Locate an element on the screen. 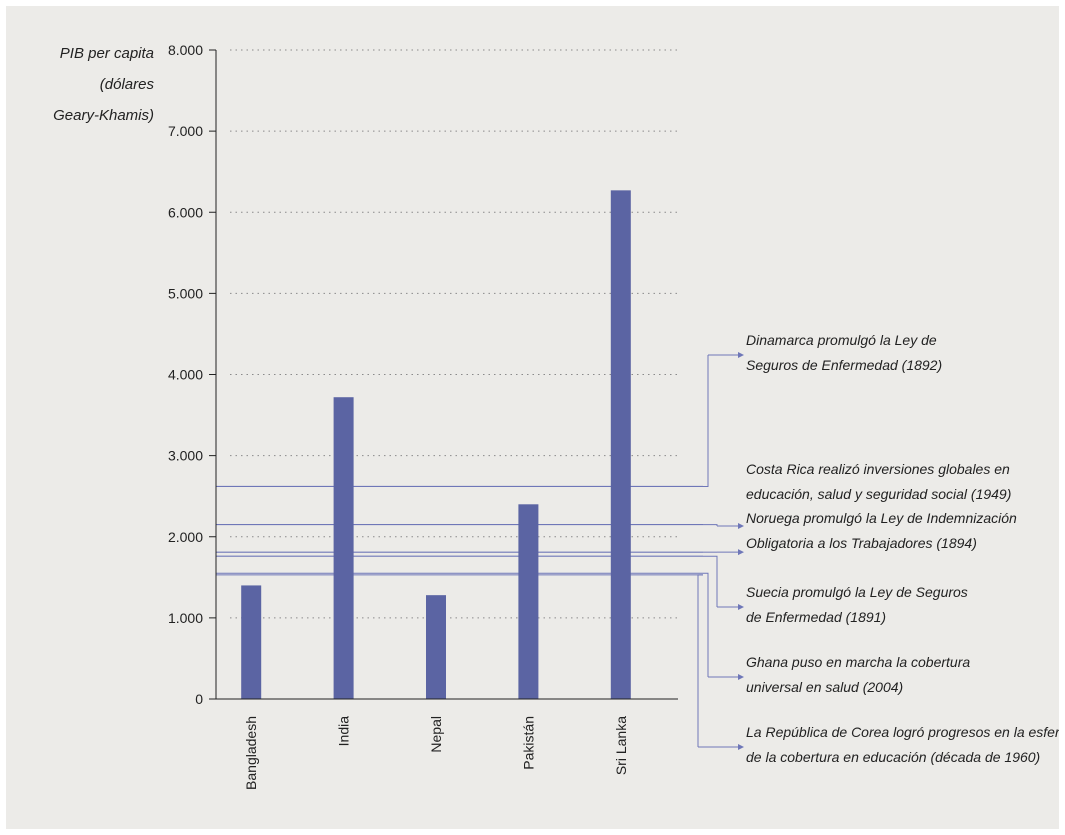 This screenshot has width=1065, height=835. y-tick-label: 6.000 is located at coordinates (185, 212).